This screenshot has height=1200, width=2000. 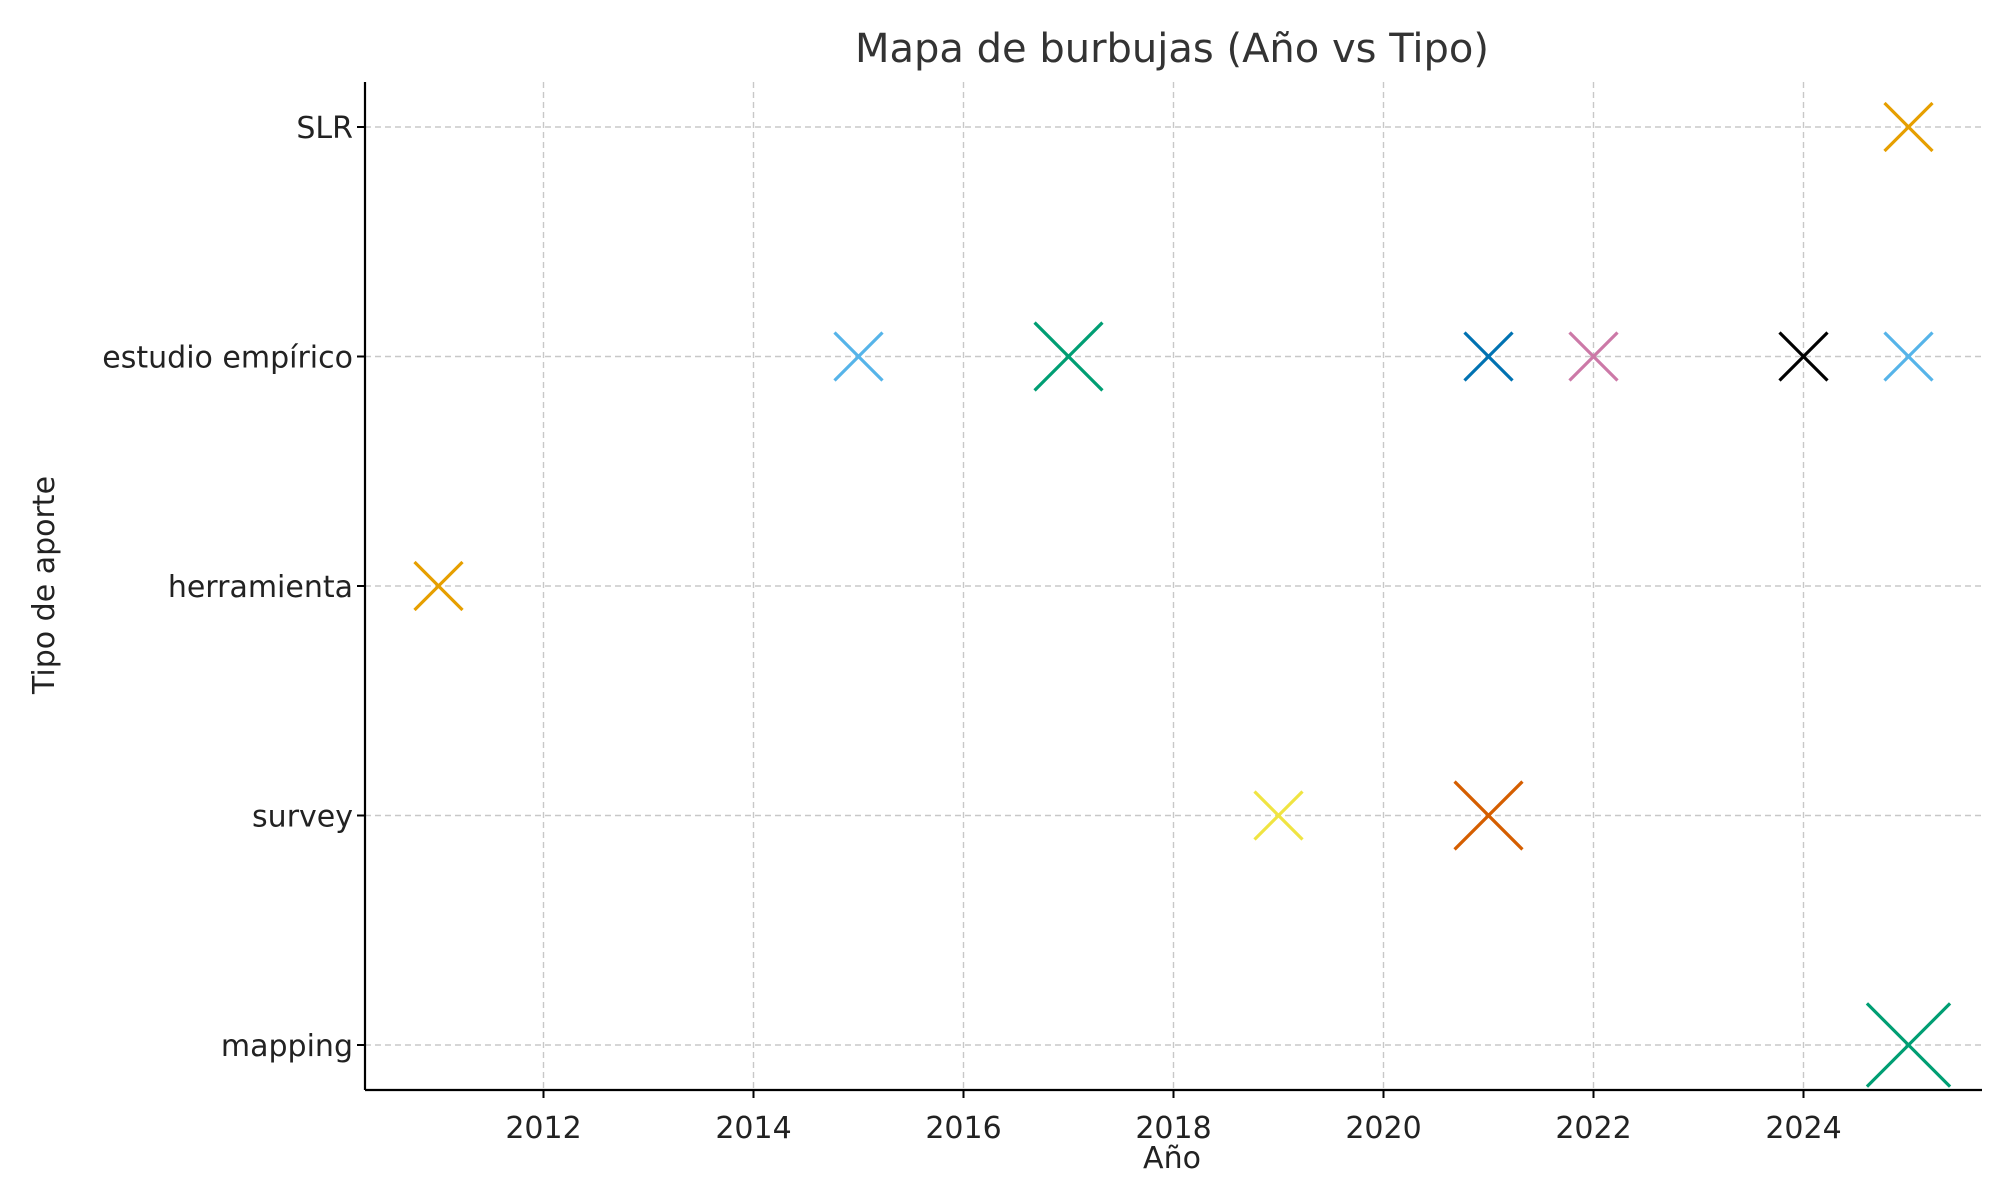 What do you see at coordinates (1383, 1128) in the screenshot?
I see `x-tick-label: 2020` at bounding box center [1383, 1128].